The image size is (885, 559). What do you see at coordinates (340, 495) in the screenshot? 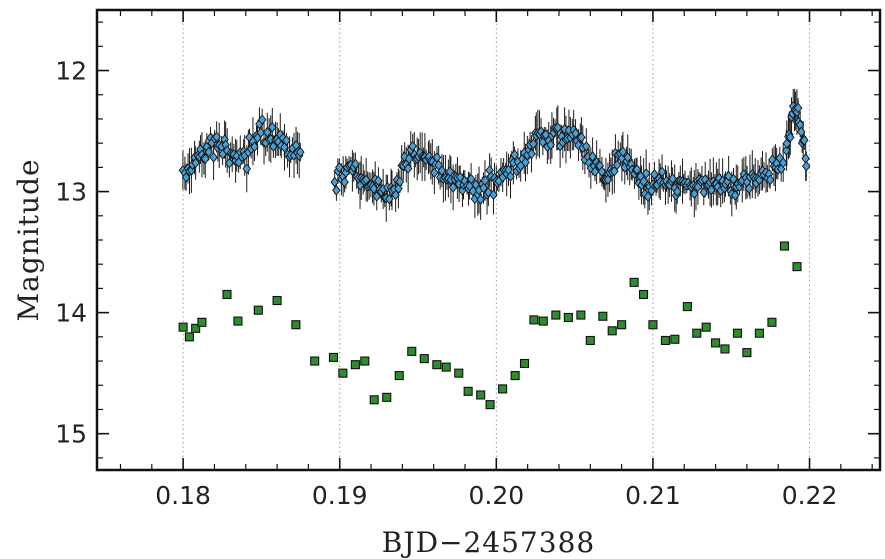
I see `x-tick-label: 0.19` at bounding box center [340, 495].